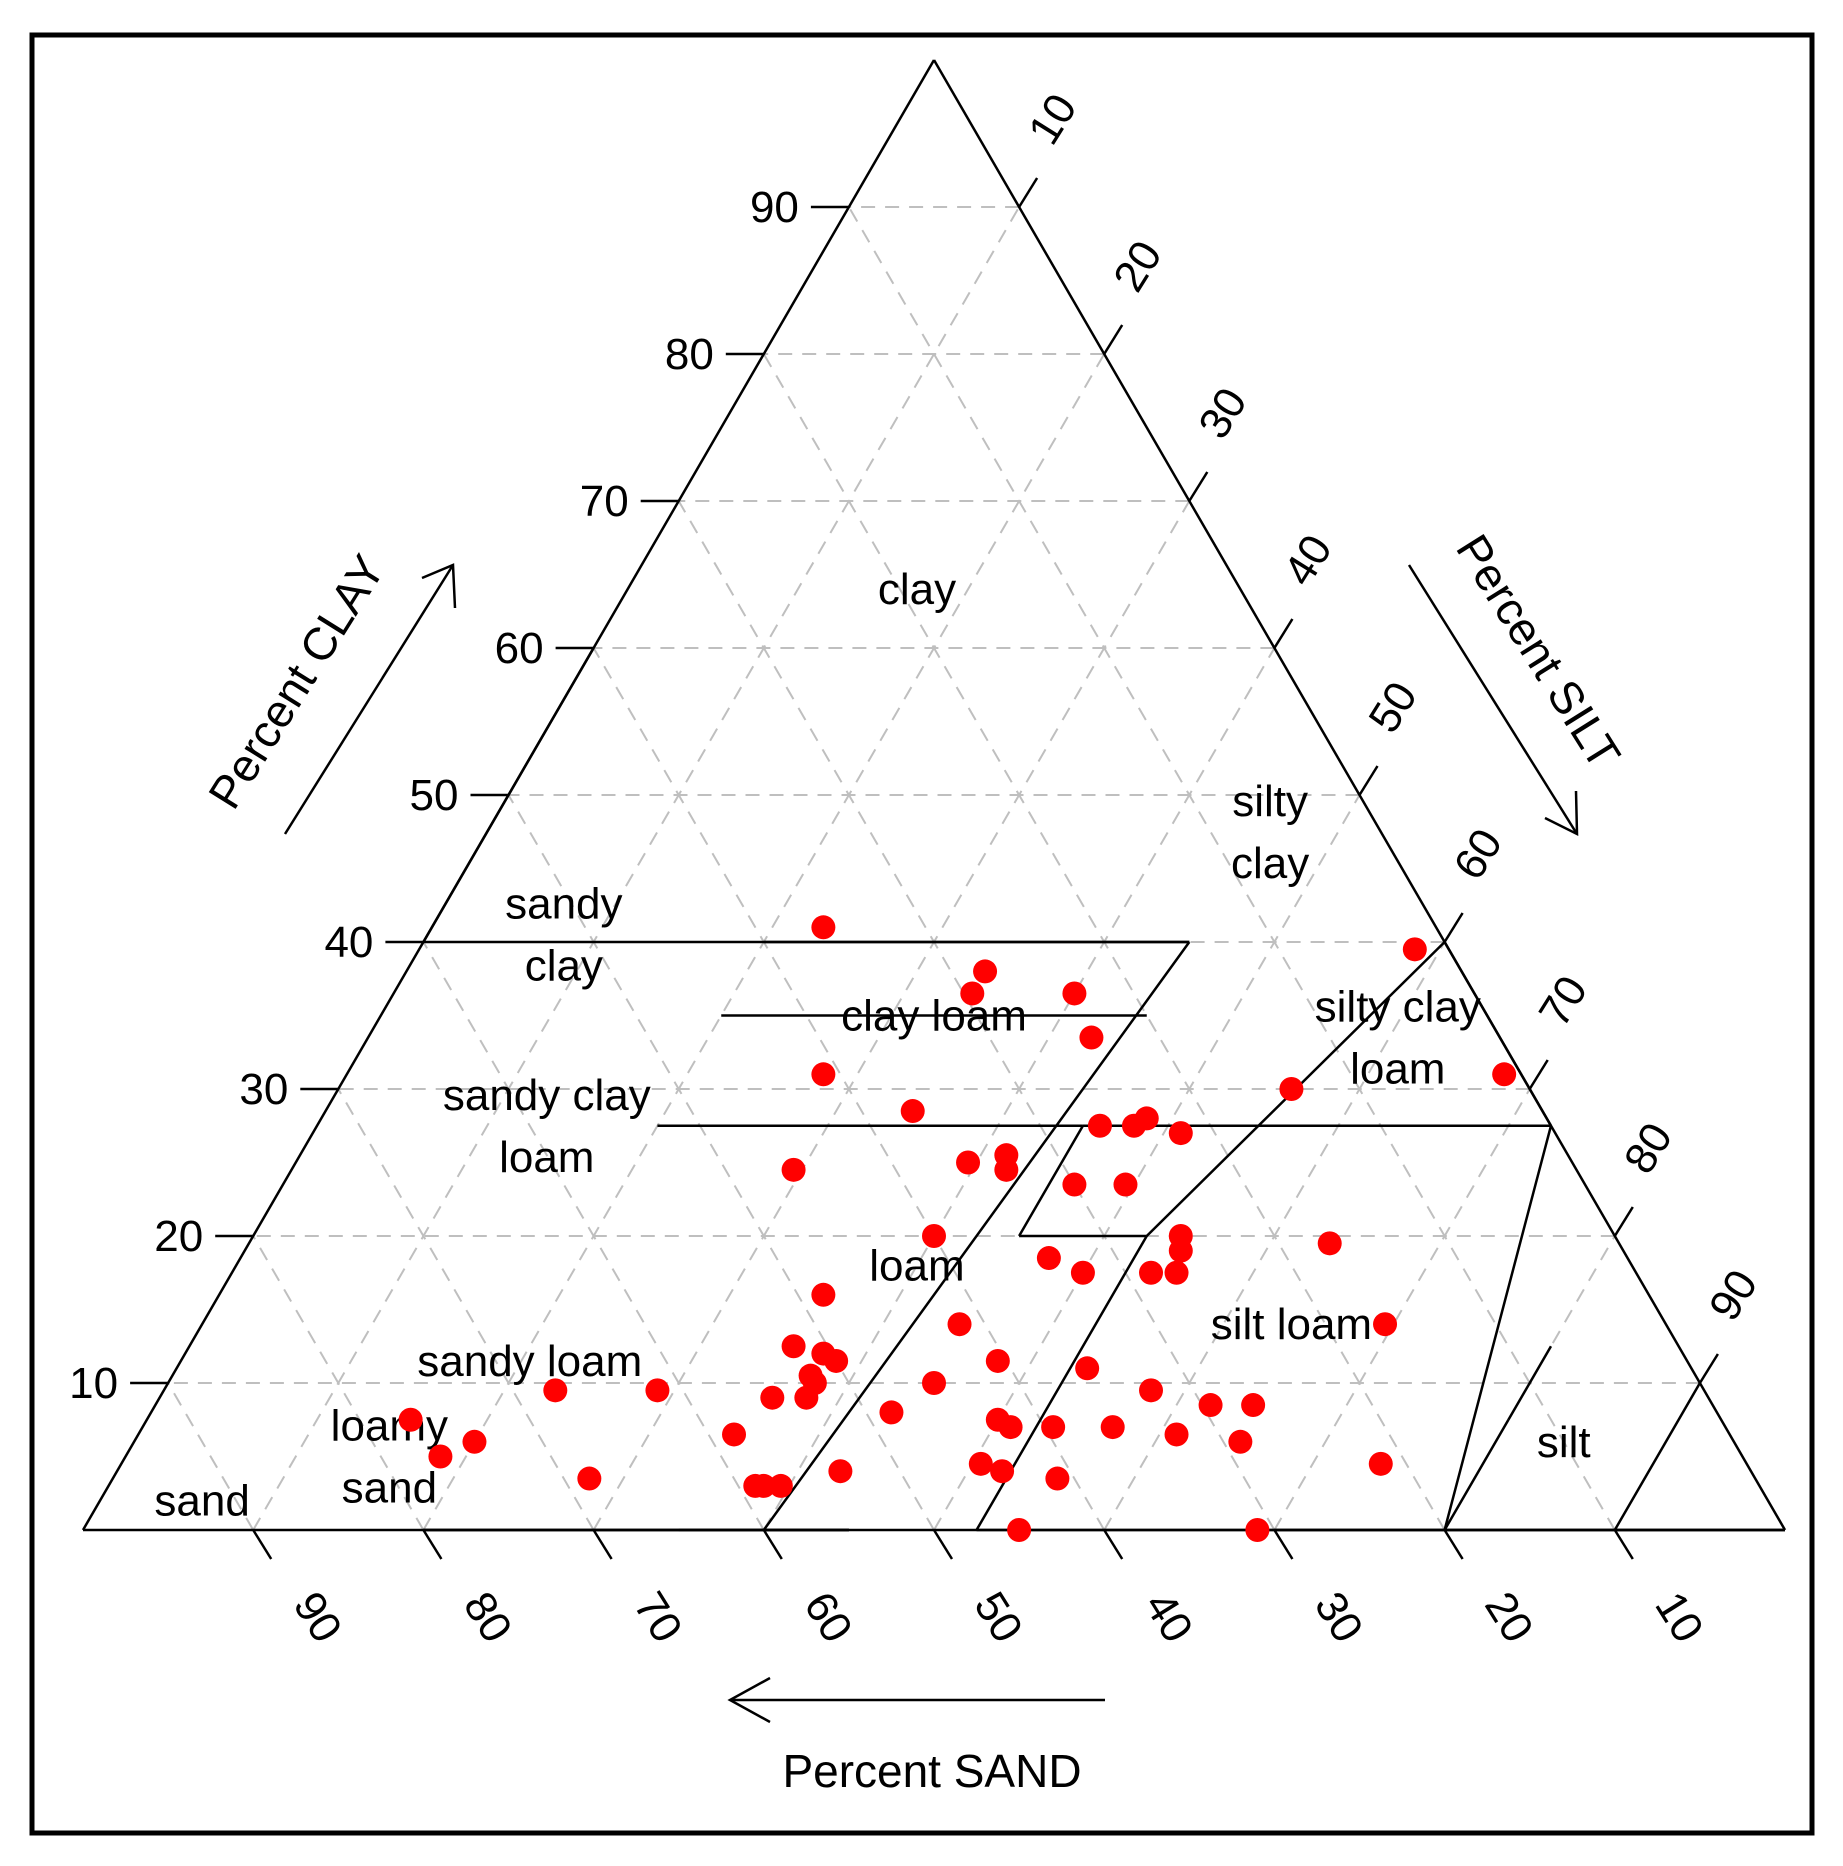 The height and width of the screenshot is (1866, 1843). Describe the element at coordinates (1270, 801) in the screenshot. I see `region-label: silty` at that location.